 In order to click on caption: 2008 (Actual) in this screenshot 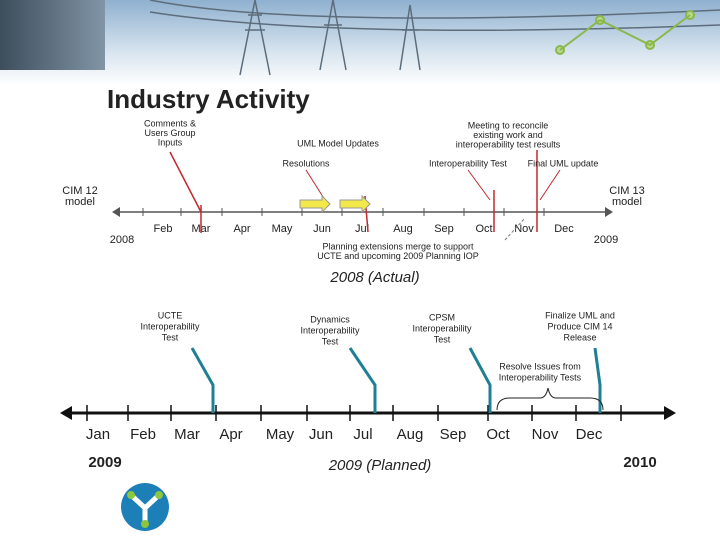, I will do `click(374, 277)`.